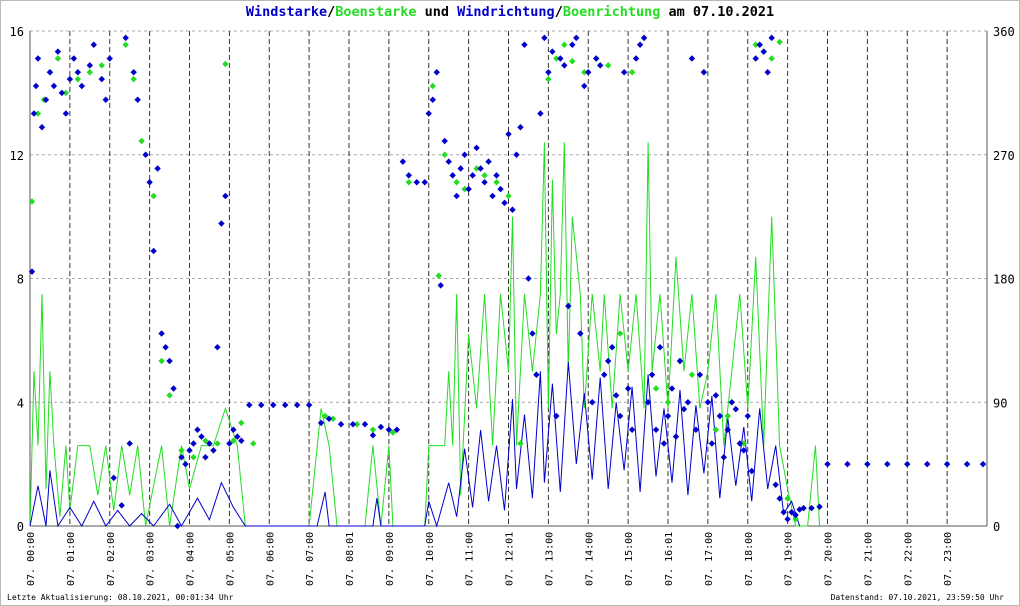 The height and width of the screenshot is (606, 1020). I want to click on x-tick-label: 07. 02:00, so click(111, 559).